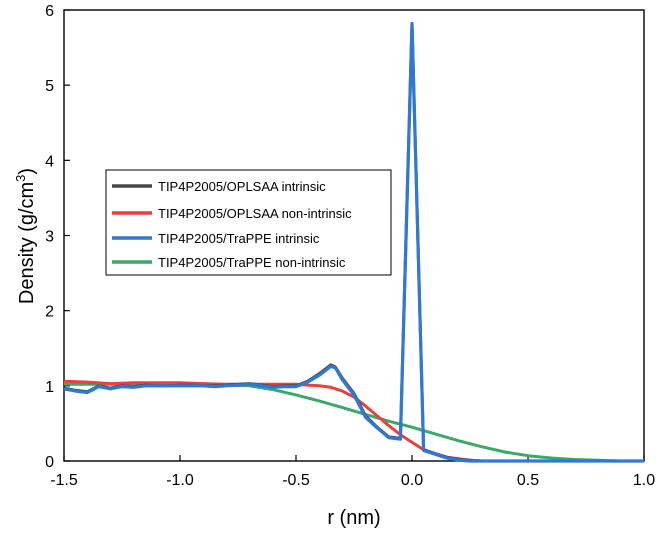  What do you see at coordinates (49, 387) in the screenshot?
I see `y-tick-label: 1` at bounding box center [49, 387].